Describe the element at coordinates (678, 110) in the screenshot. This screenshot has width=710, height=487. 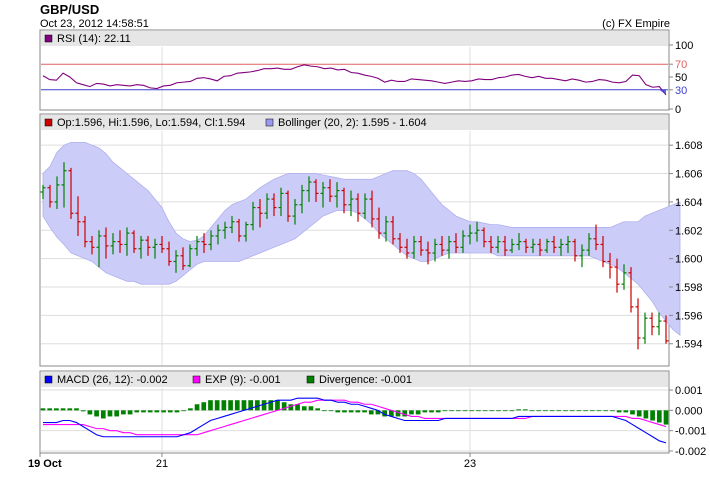
I see `rsi-tick-label: 0` at that location.